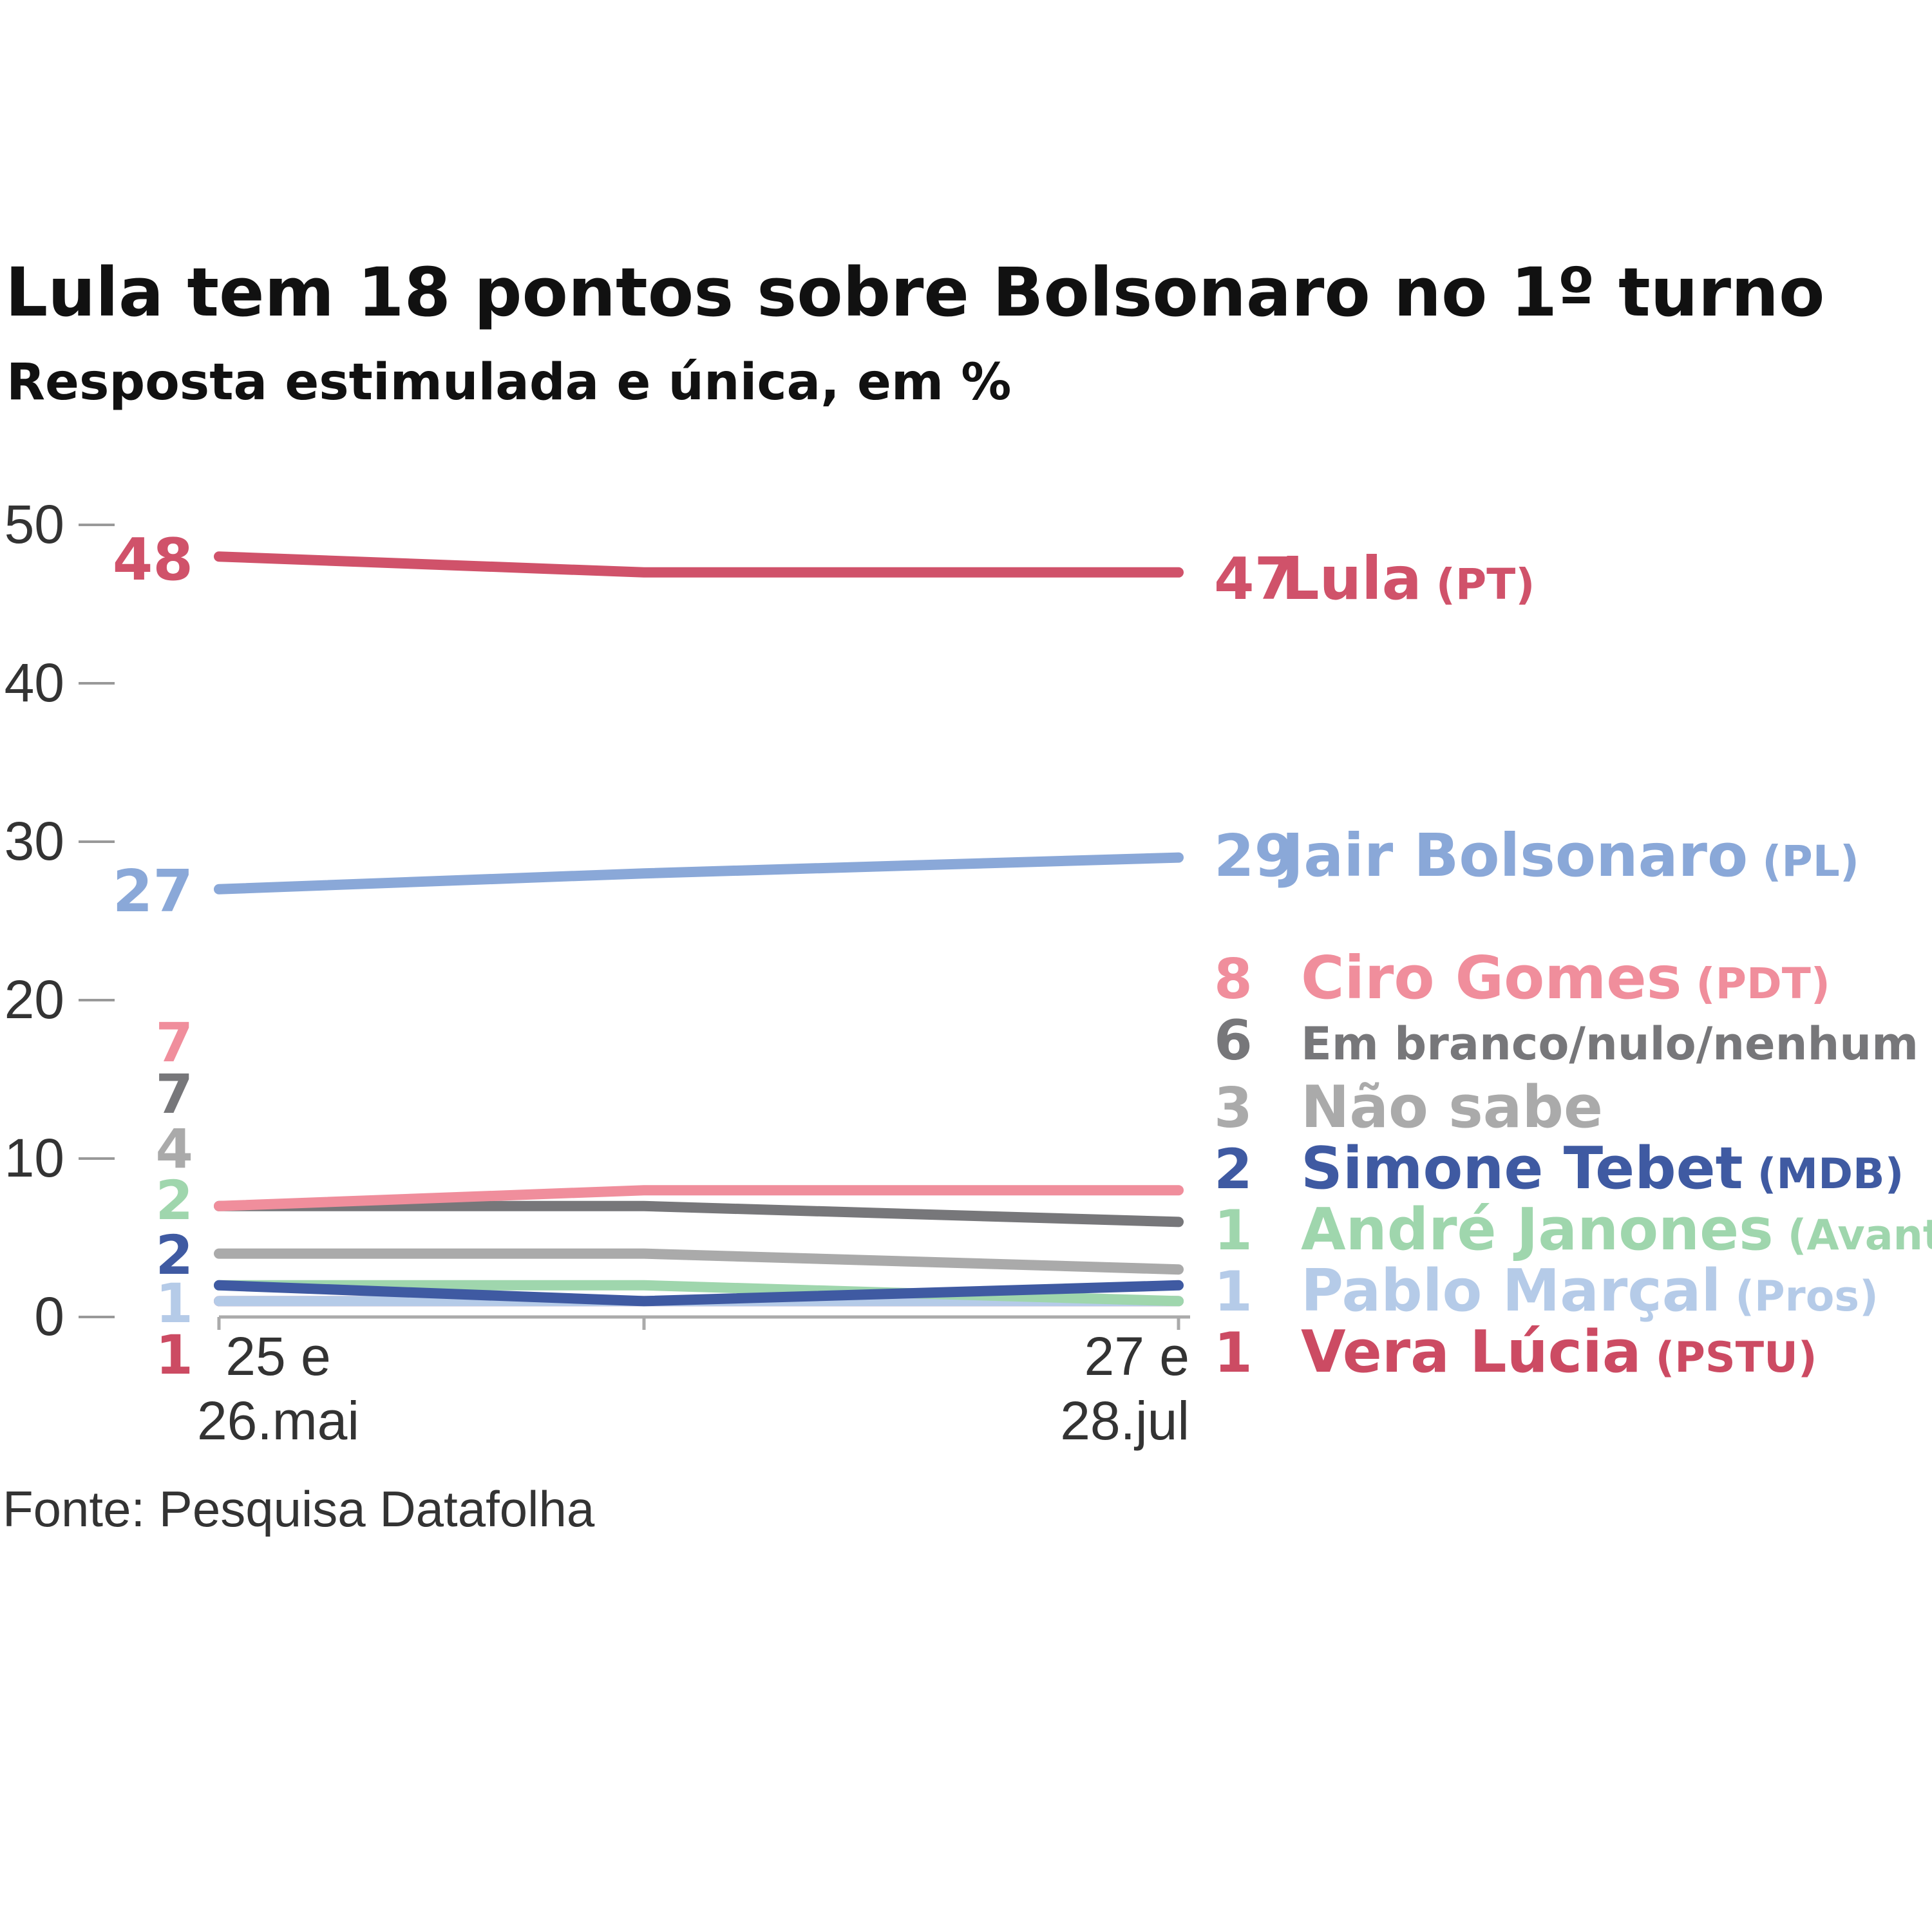  What do you see at coordinates (1568, 855) in the screenshot?
I see `series-name-label: Jair Bolsonaro (PL)` at bounding box center [1568, 855].